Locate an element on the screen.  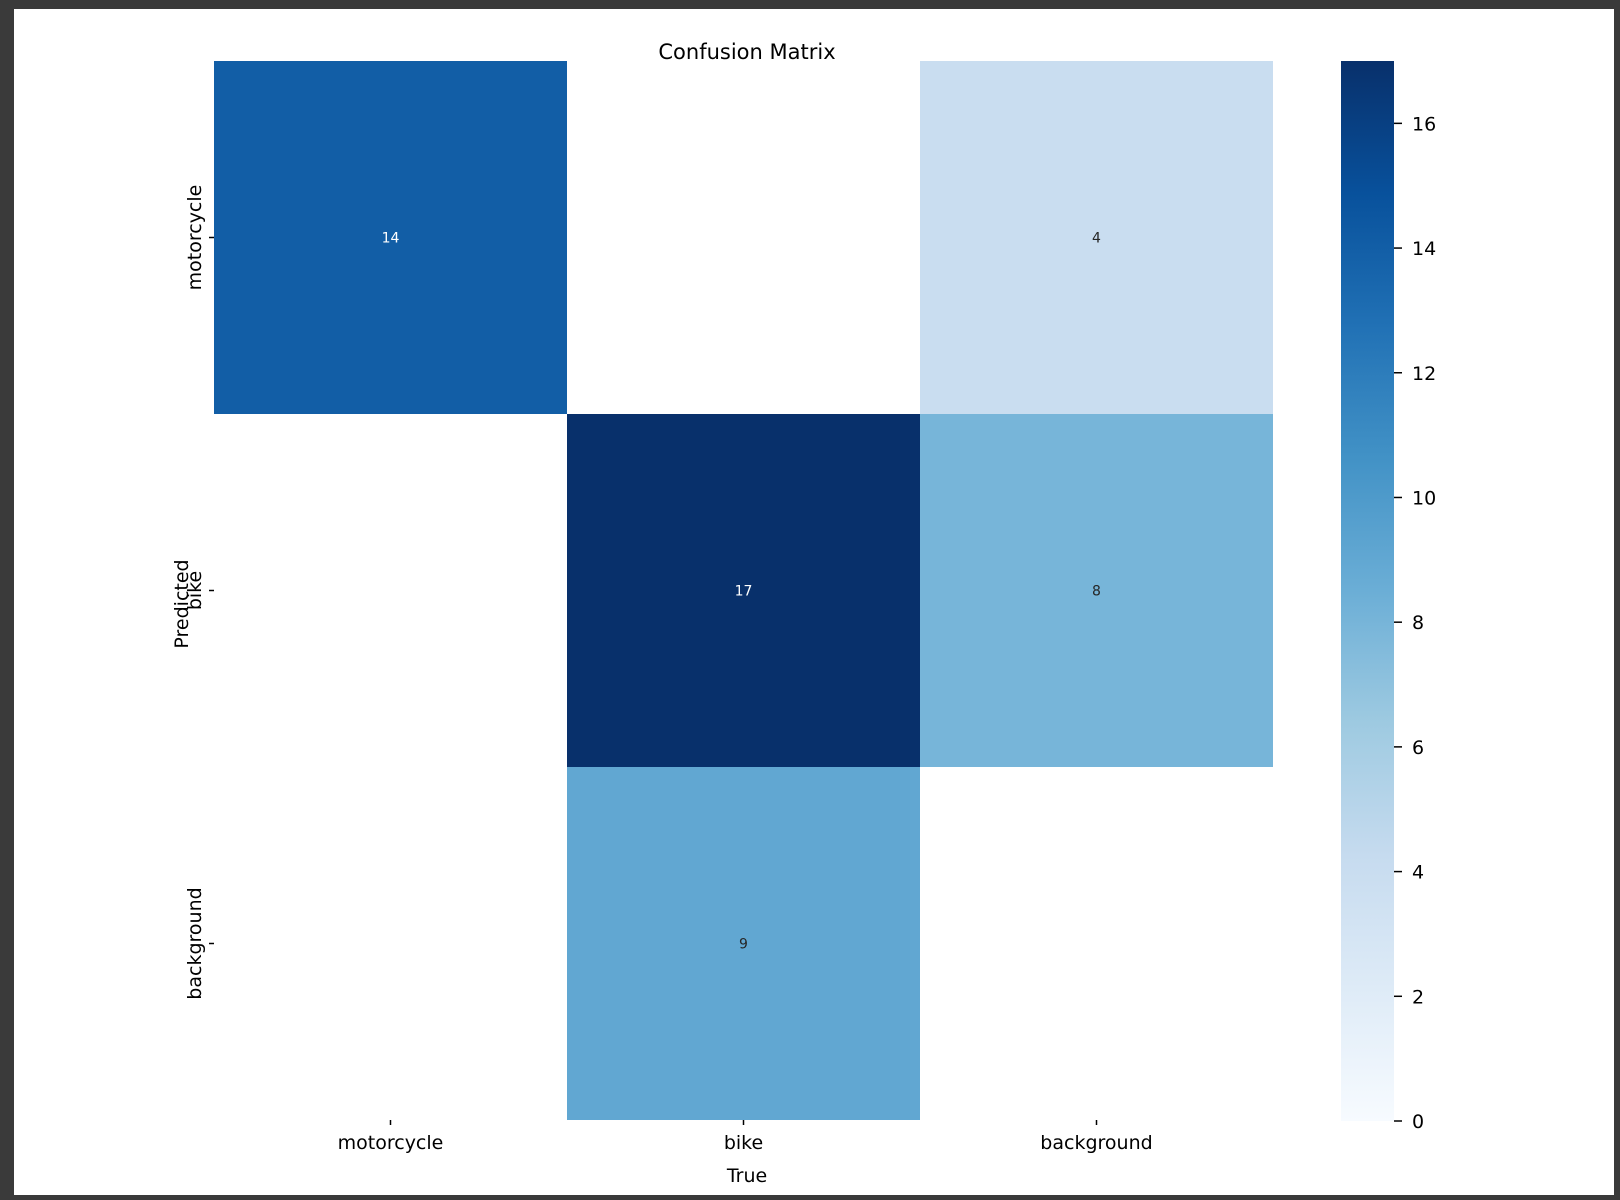
colorbar-ticks: 0 2 4 6 8 10 12 14 16 is located at coordinates (1415, 623).